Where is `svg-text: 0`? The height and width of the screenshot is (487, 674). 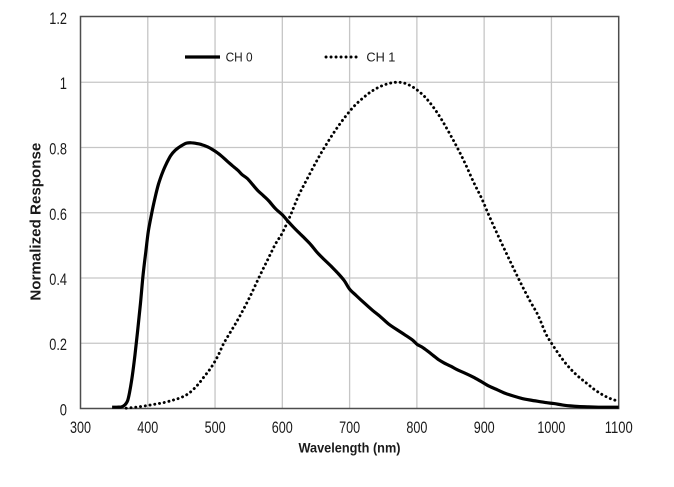 svg-text: 0 is located at coordinates (63, 410).